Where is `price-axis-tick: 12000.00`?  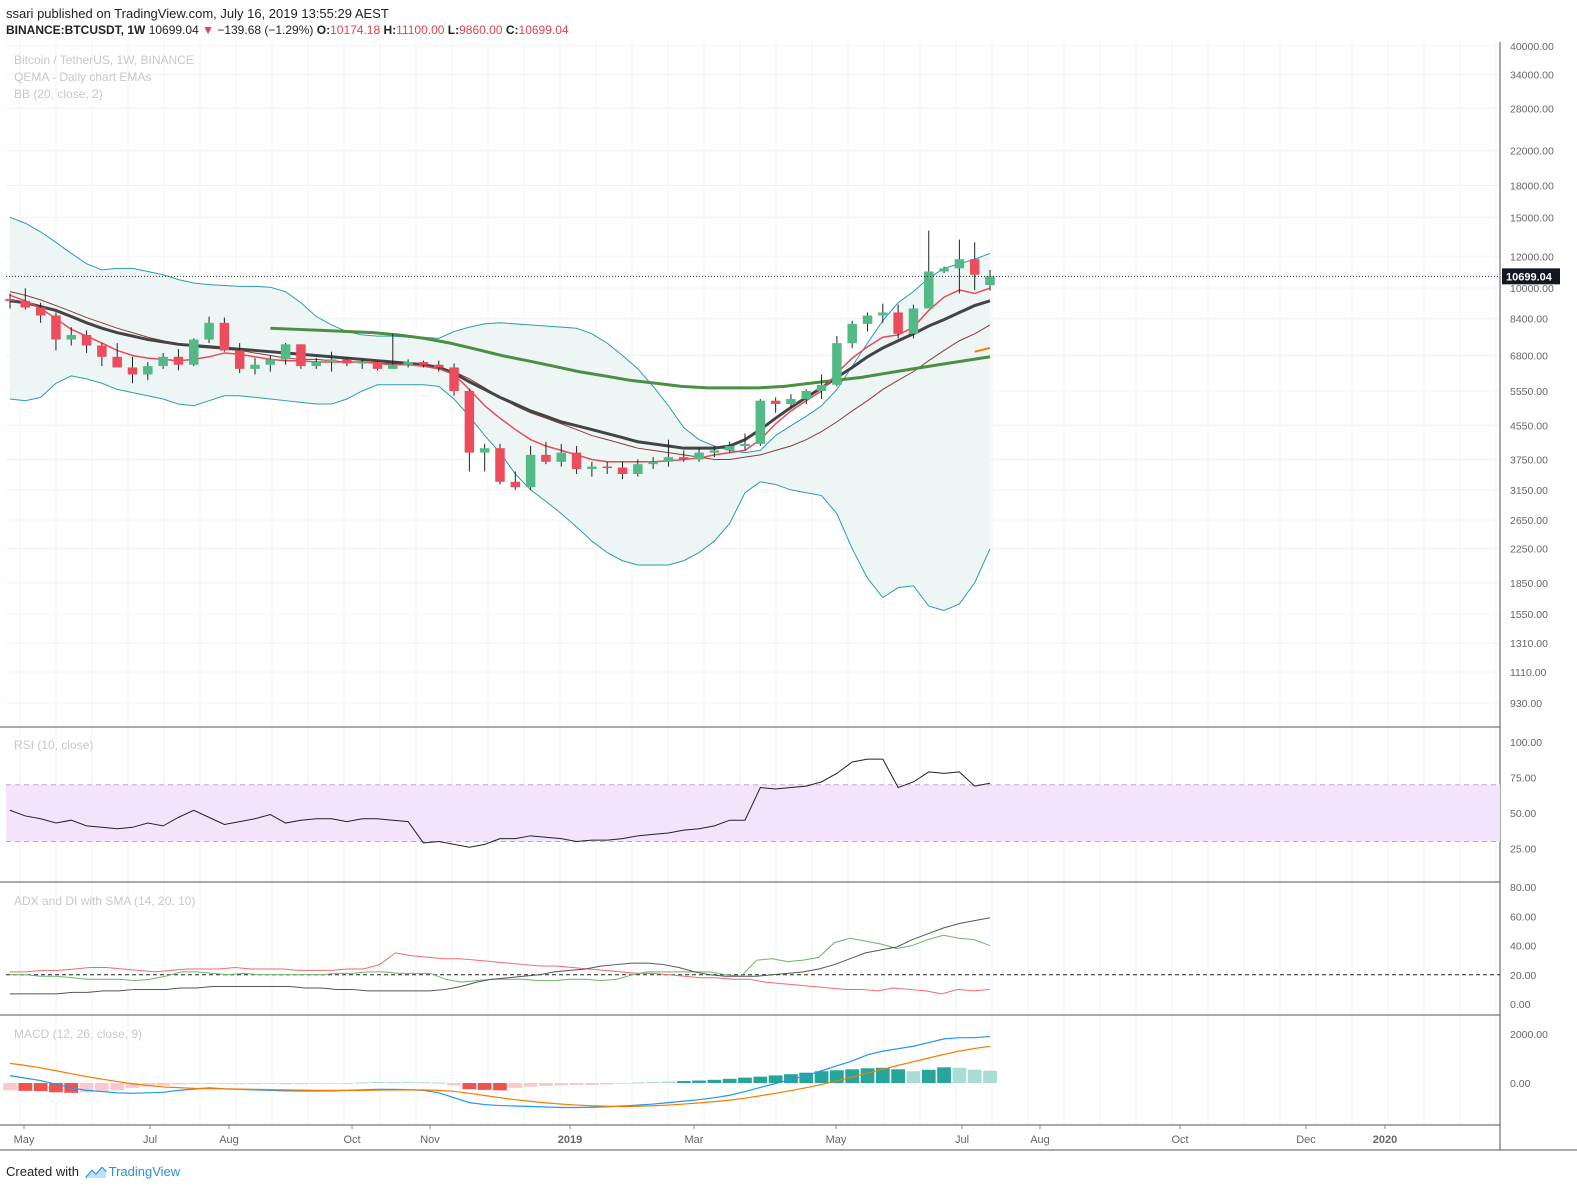 price-axis-tick: 12000.00 is located at coordinates (1532, 257).